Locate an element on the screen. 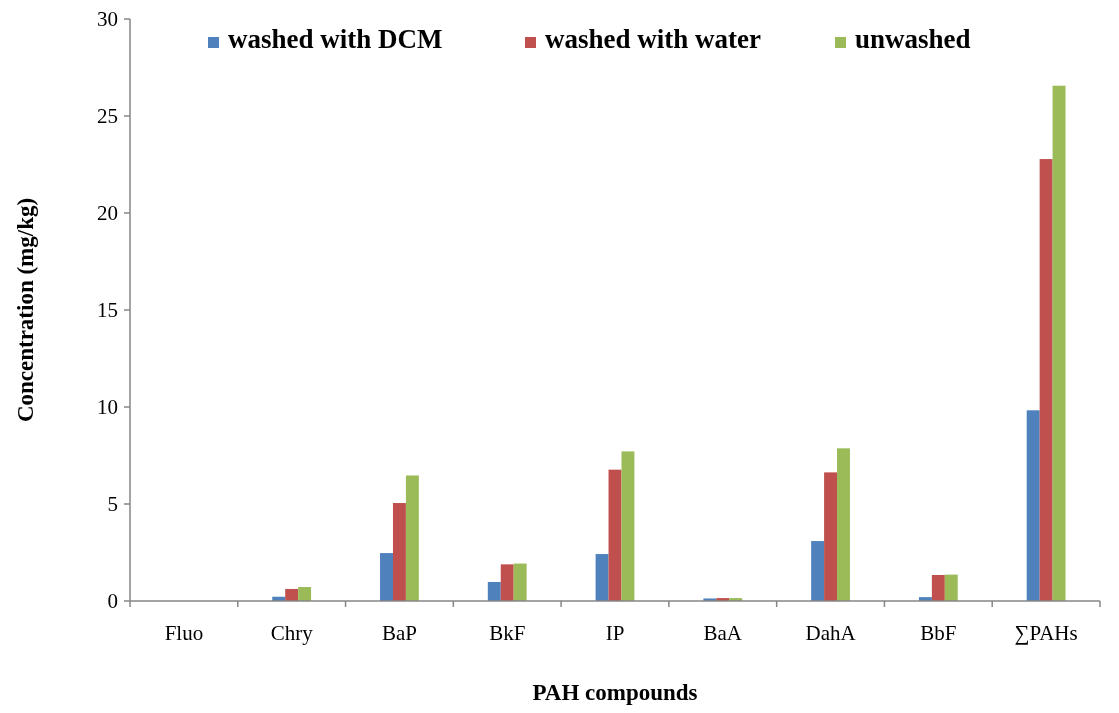 This screenshot has width=1119, height=713. y-tick-label: 5 is located at coordinates (112, 504).